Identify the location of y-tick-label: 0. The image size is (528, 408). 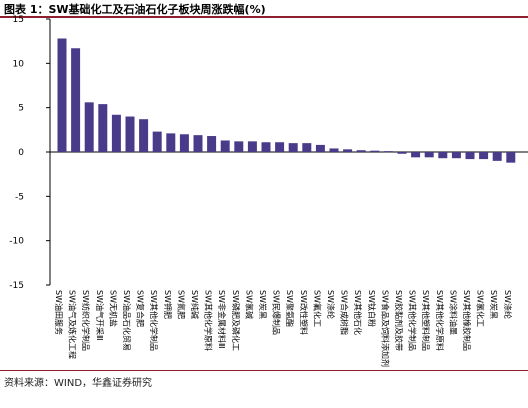
(21, 153).